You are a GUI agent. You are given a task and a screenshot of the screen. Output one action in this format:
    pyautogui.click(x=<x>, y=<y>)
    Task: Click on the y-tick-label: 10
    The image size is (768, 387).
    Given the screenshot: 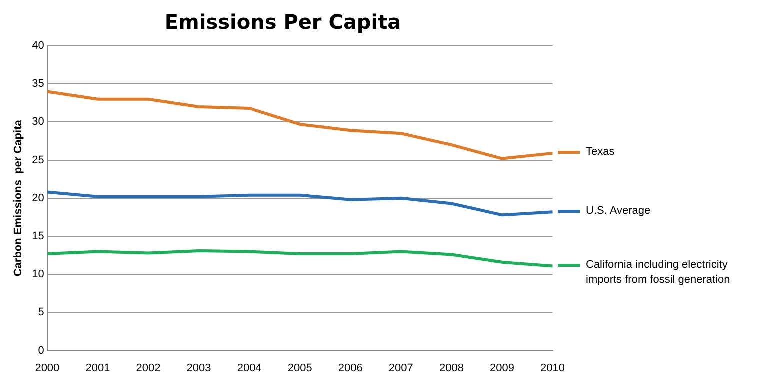 What is the action you would take?
    pyautogui.click(x=38, y=274)
    